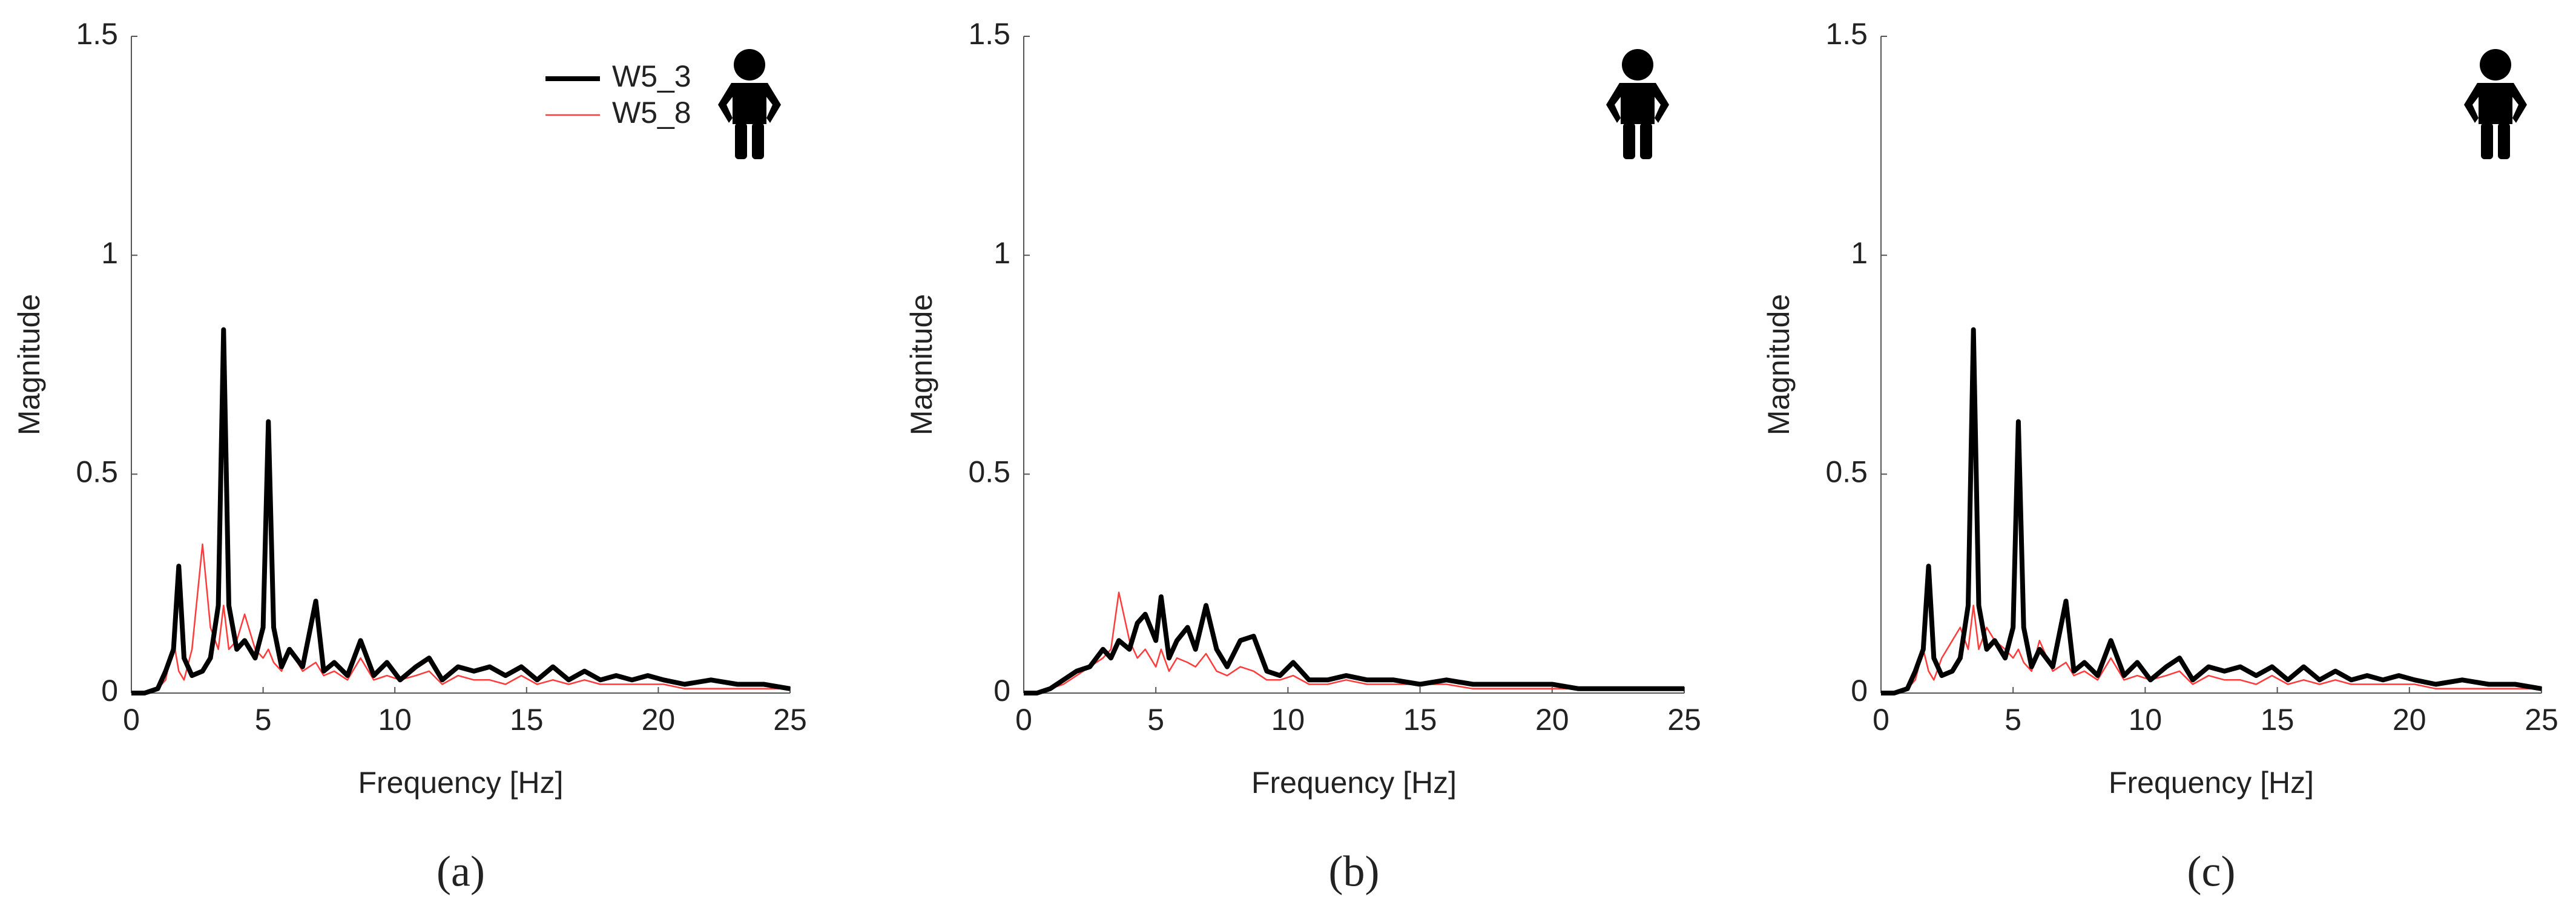 This screenshot has width=2576, height=914. What do you see at coordinates (651, 113) in the screenshot?
I see `legend-label: W5_8` at bounding box center [651, 113].